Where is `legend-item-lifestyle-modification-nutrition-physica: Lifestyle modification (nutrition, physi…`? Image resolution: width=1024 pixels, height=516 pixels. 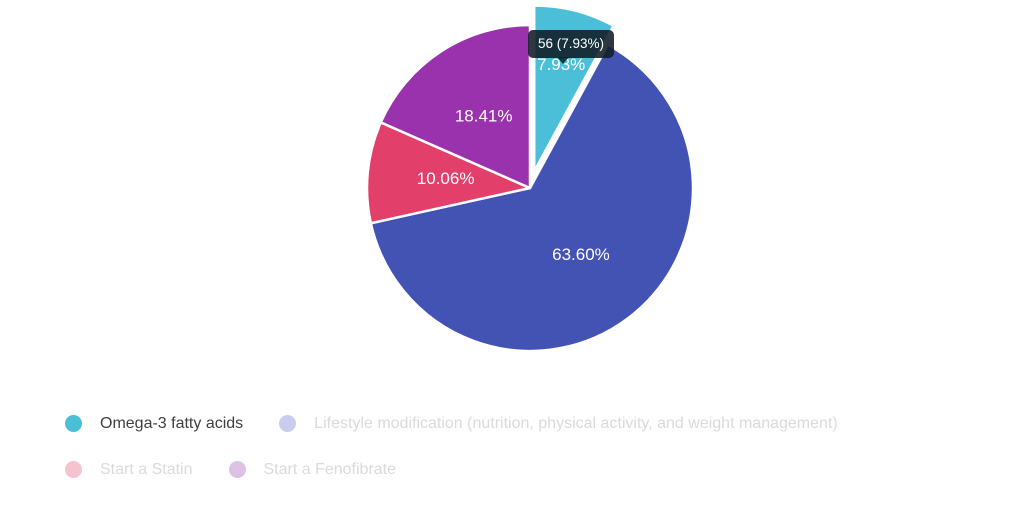 legend-item-lifestyle-modification-nutrition-physica: Lifestyle modification (nutrition, physi… is located at coordinates (558, 423).